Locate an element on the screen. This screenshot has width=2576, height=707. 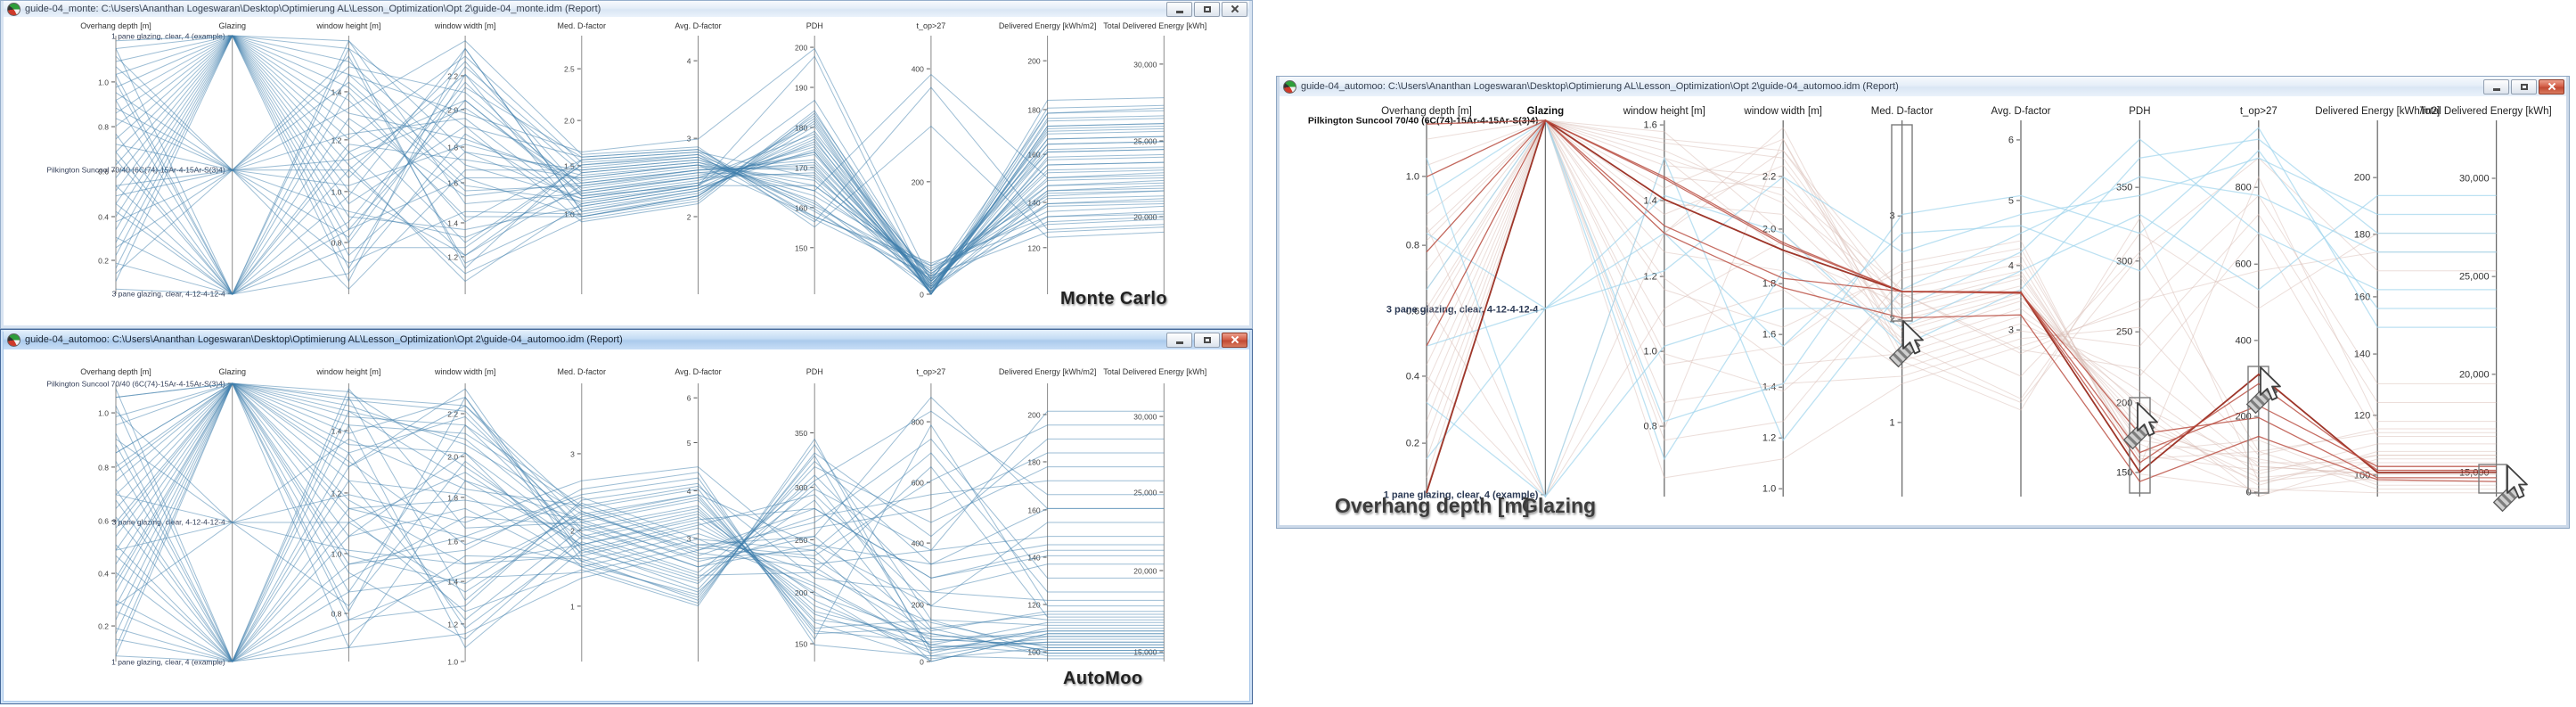
svg-text: 600 is located at coordinates (2243, 264).